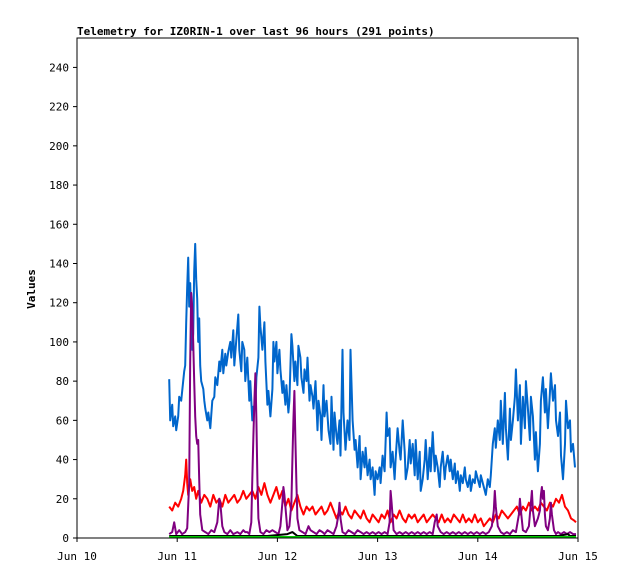 Image resolution: width=618 pixels, height=579 pixels. I want to click on y-axis-ticks: 0 20 40 60 80 100 120 140 160 180 200 220 240, so click(63, 303).